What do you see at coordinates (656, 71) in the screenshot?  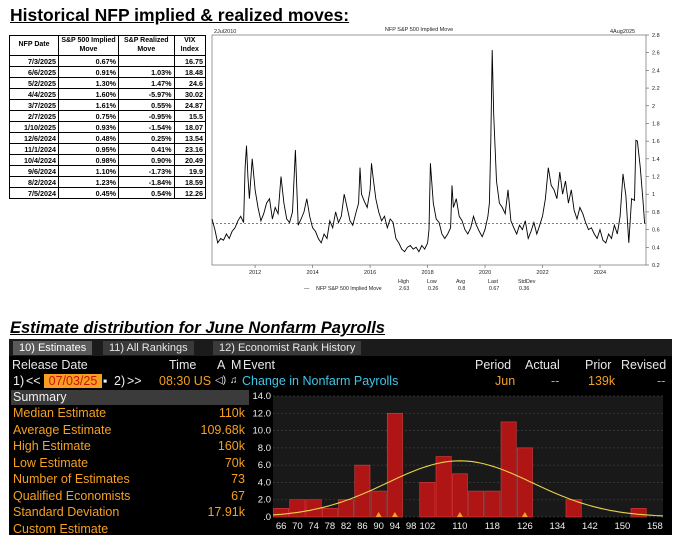 I see `y-tick-label: 2.4` at bounding box center [656, 71].